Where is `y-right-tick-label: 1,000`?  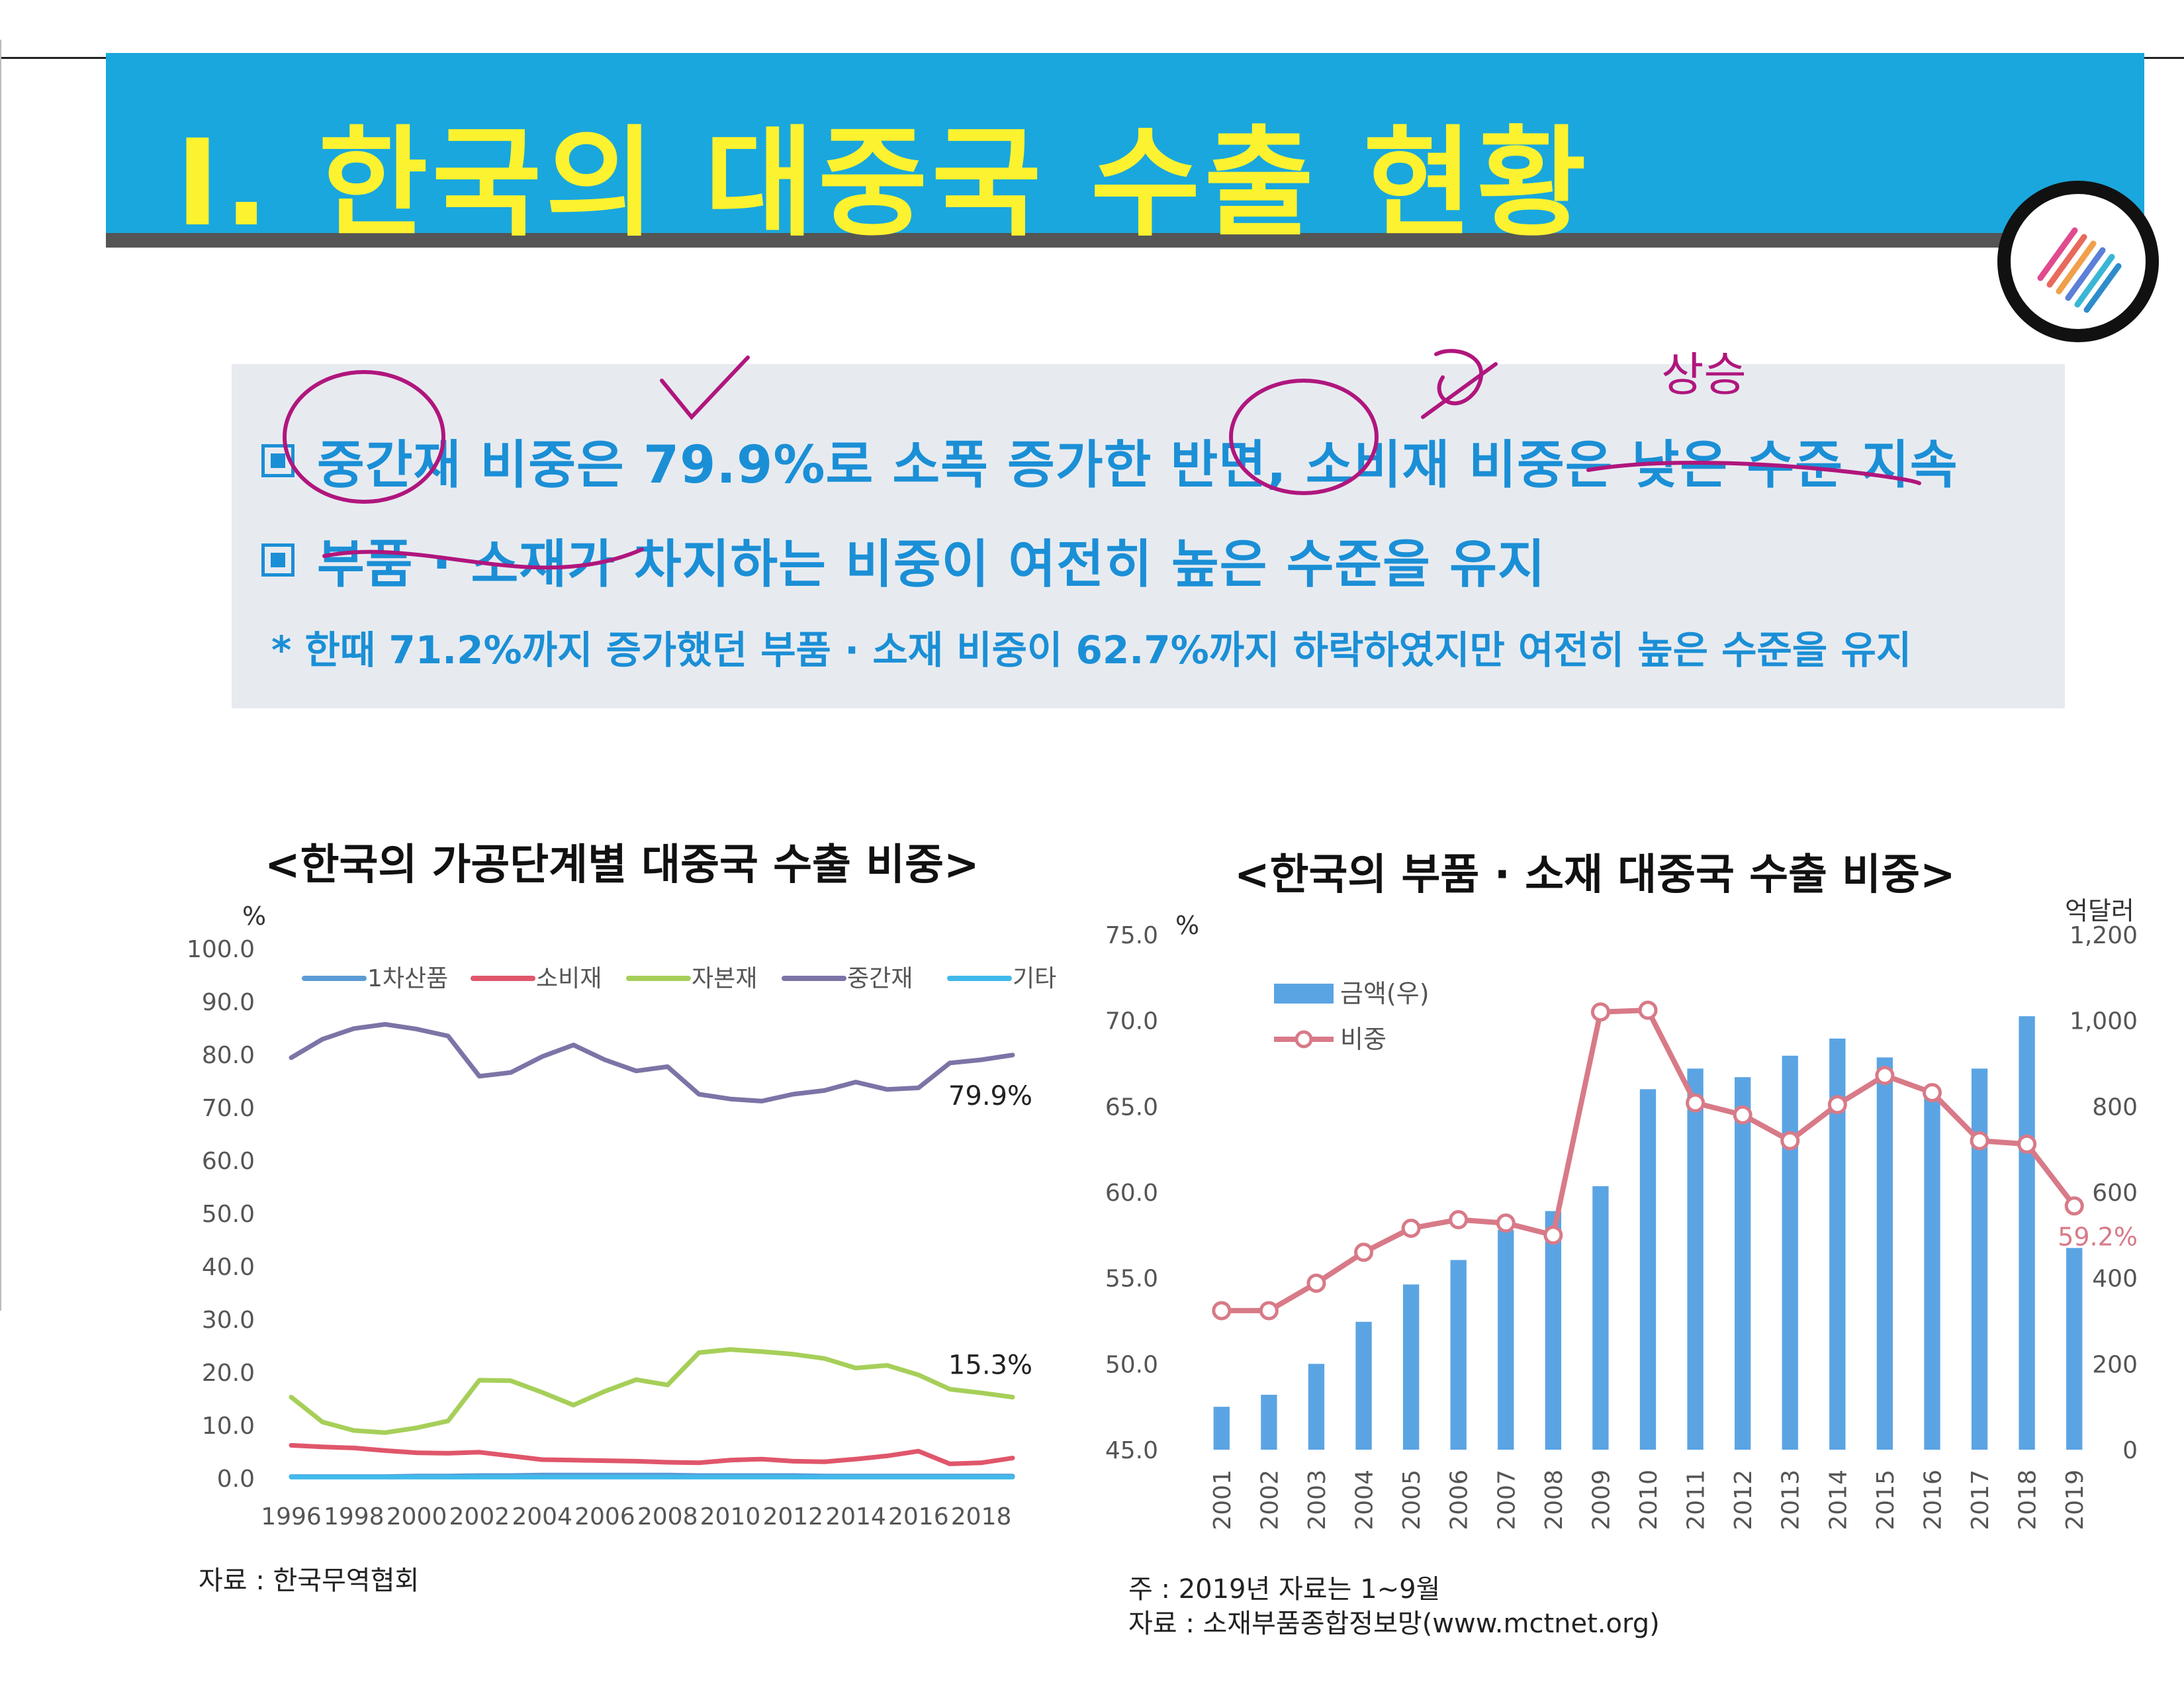
y-right-tick-label: 1,000 is located at coordinates (2104, 1021).